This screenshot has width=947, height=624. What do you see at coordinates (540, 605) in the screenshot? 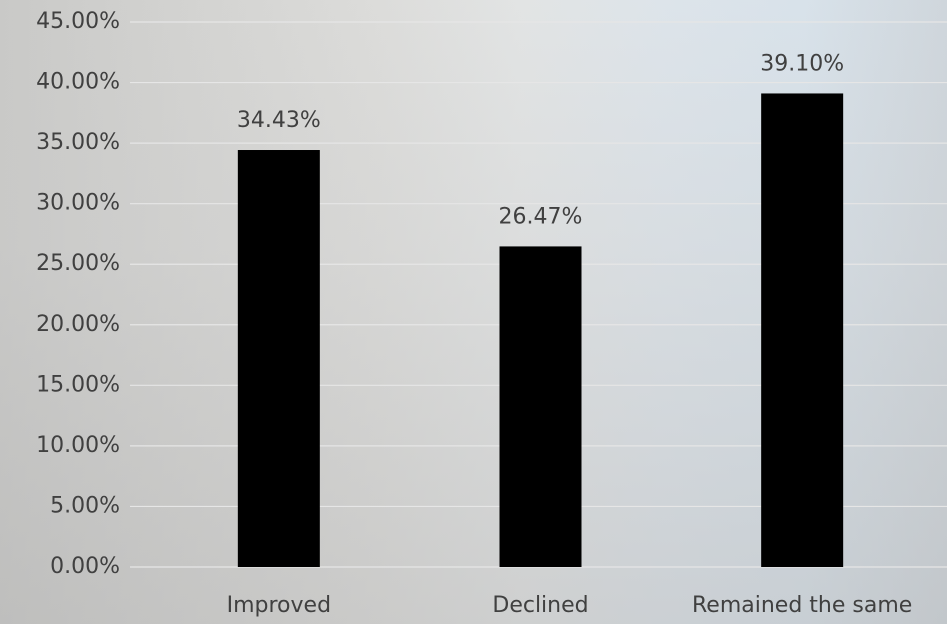
I see `x-tick-label: Declined` at bounding box center [540, 605].